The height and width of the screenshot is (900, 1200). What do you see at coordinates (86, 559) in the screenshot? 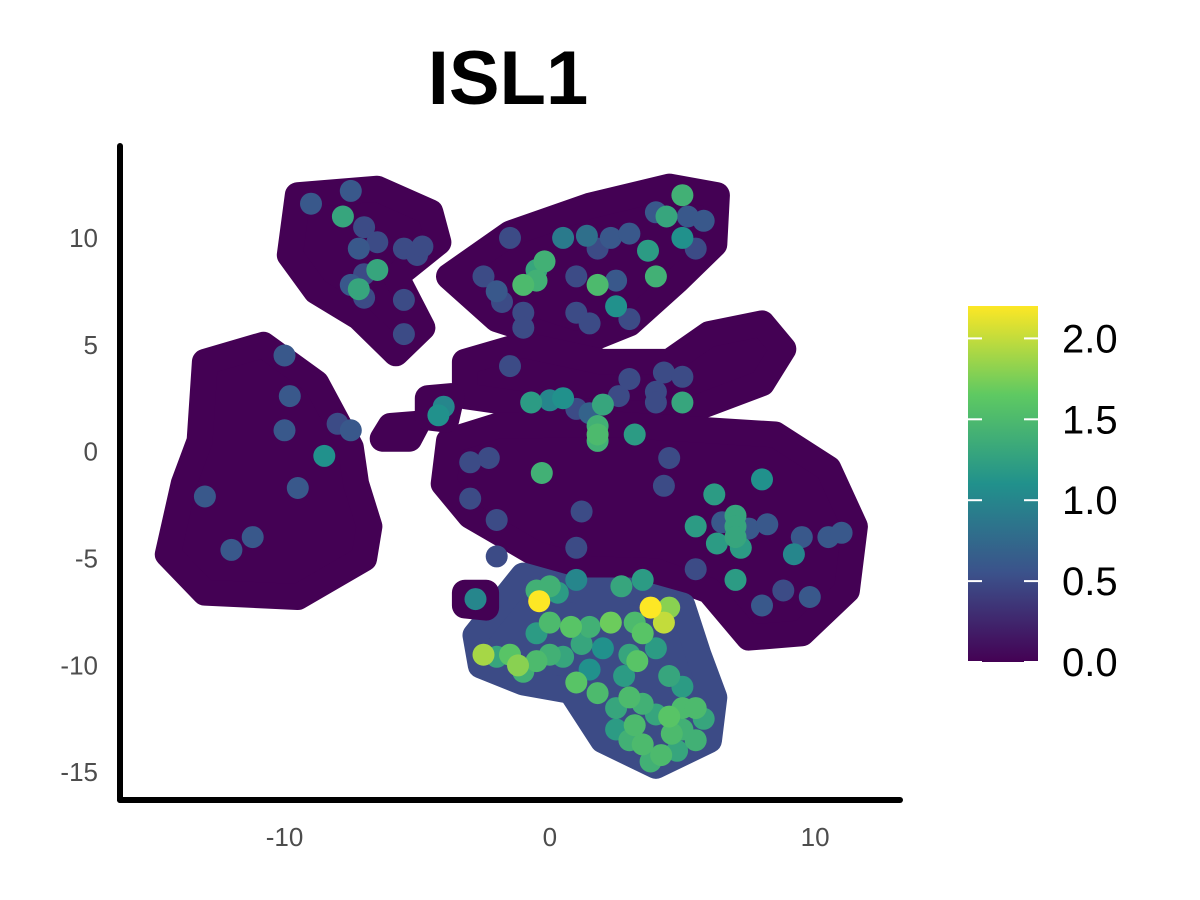
I see `y-tick-label: -5` at bounding box center [86, 559].